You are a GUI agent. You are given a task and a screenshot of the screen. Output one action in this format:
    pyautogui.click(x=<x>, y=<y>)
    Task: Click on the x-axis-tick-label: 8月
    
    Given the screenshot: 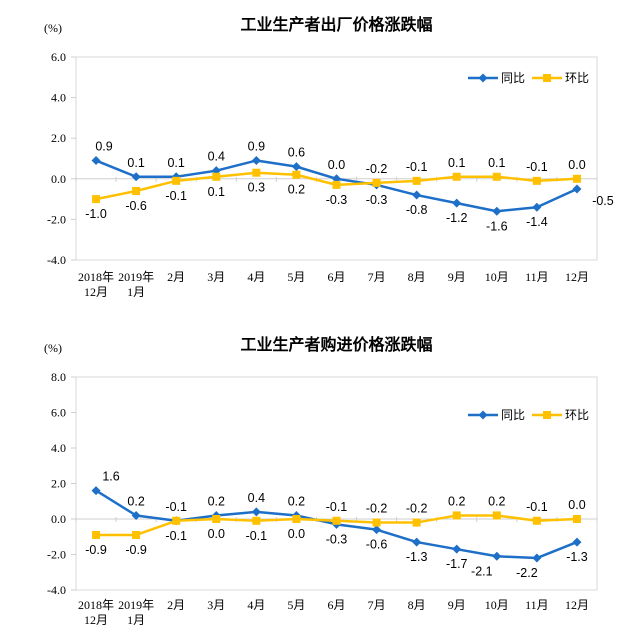 What is the action you would take?
    pyautogui.click(x=417, y=605)
    